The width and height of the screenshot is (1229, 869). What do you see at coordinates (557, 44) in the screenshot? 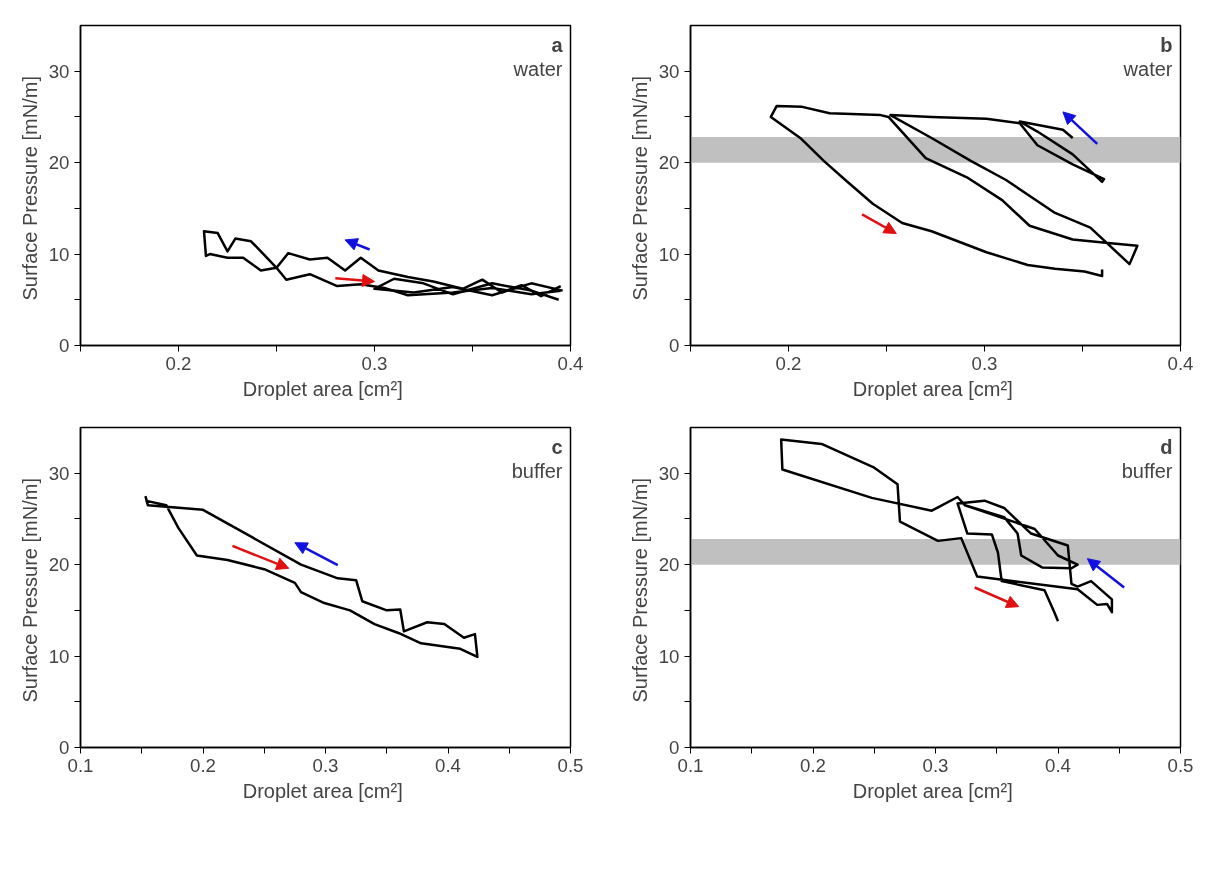
I see `annotation: a` at bounding box center [557, 44].